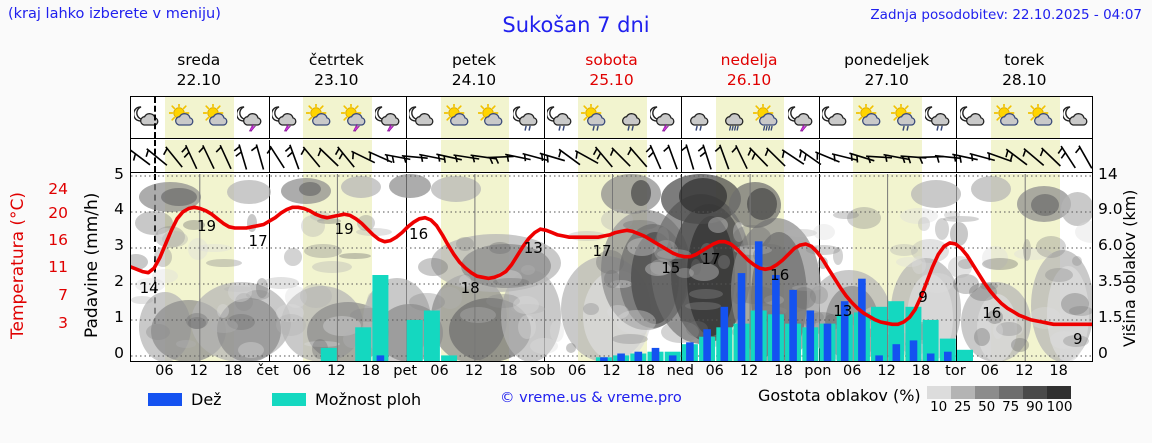 The width and height of the screenshot is (1152, 443). I want to click on precipitation-axis-label: Padavine (mm/h), so click(92, 265).